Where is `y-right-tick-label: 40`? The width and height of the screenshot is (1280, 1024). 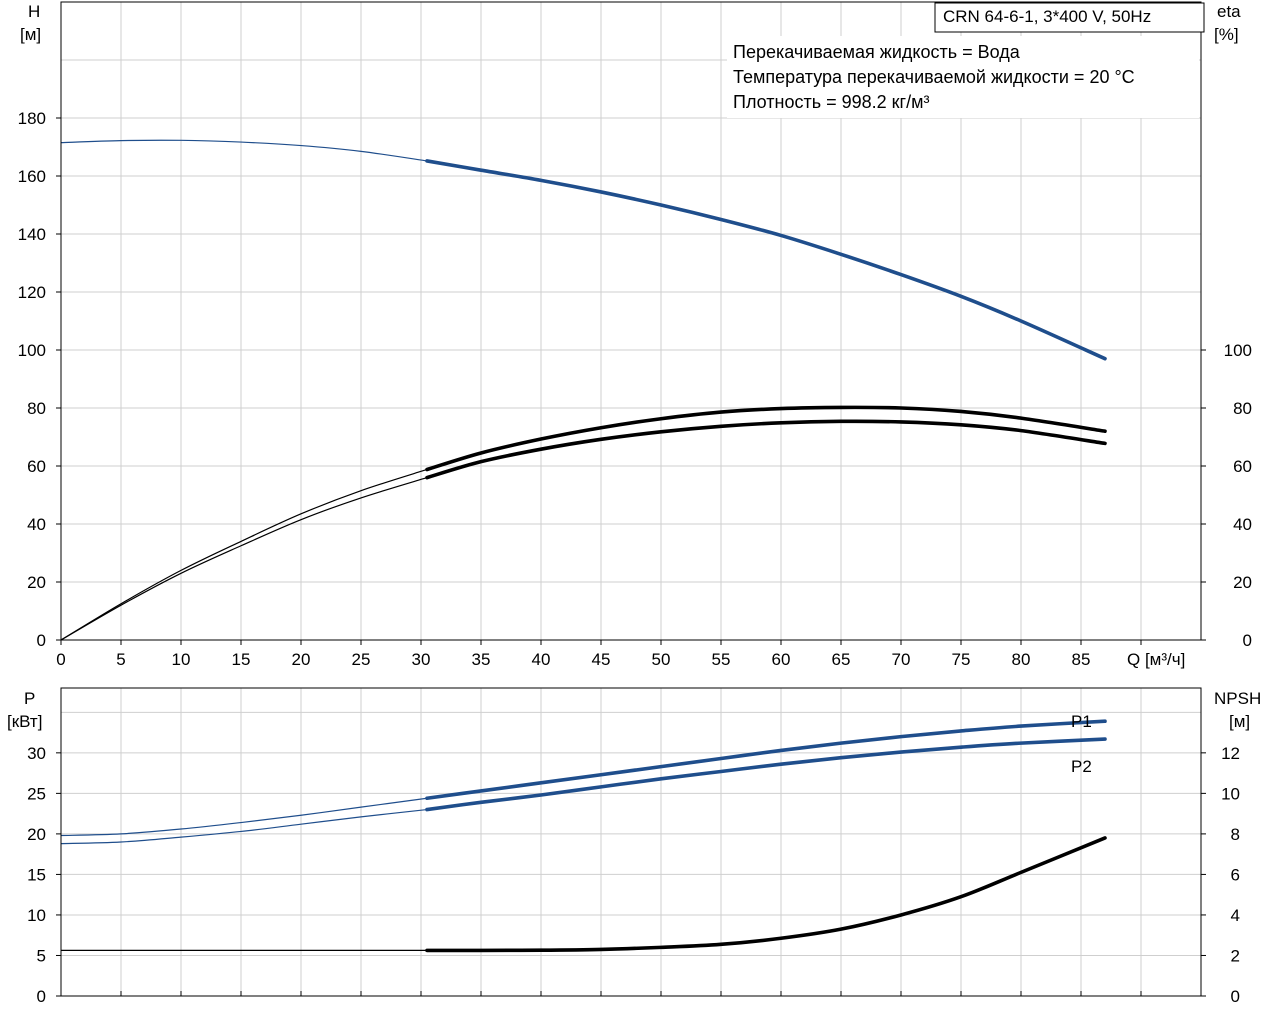
y-right-tick-label: 40 is located at coordinates (1242, 524).